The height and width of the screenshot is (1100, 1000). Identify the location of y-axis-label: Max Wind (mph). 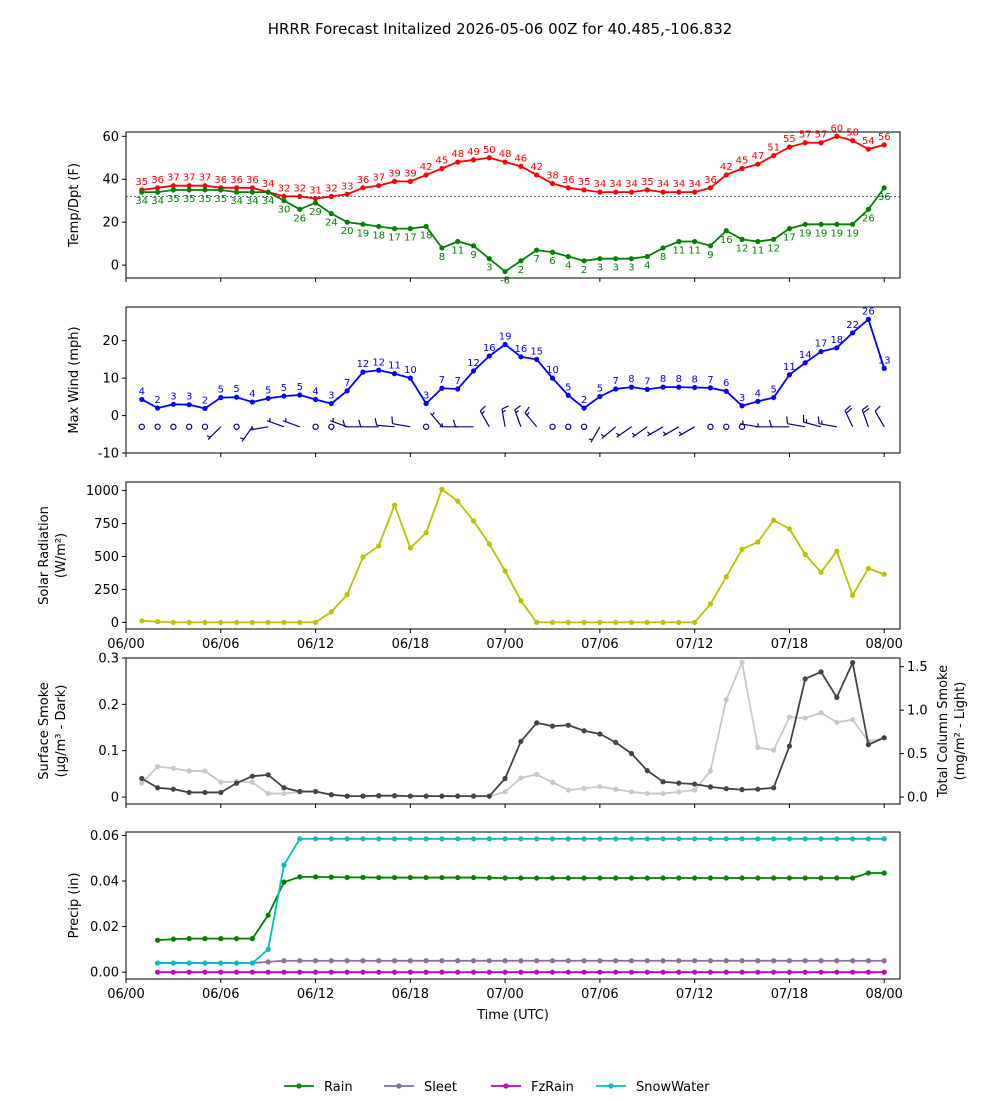
(74, 379).